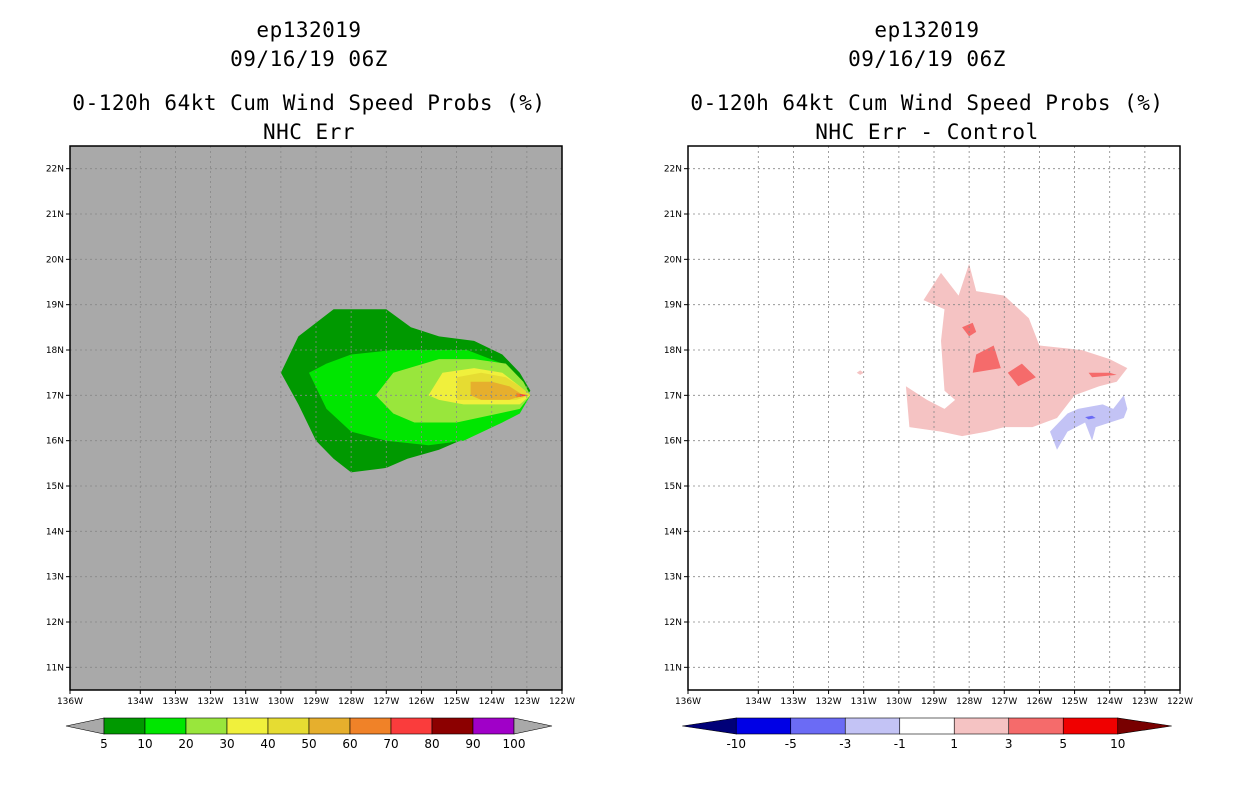 The height and width of the screenshot is (800, 1236). What do you see at coordinates (791, 744) in the screenshot?
I see `colorbar-label: -5` at bounding box center [791, 744].